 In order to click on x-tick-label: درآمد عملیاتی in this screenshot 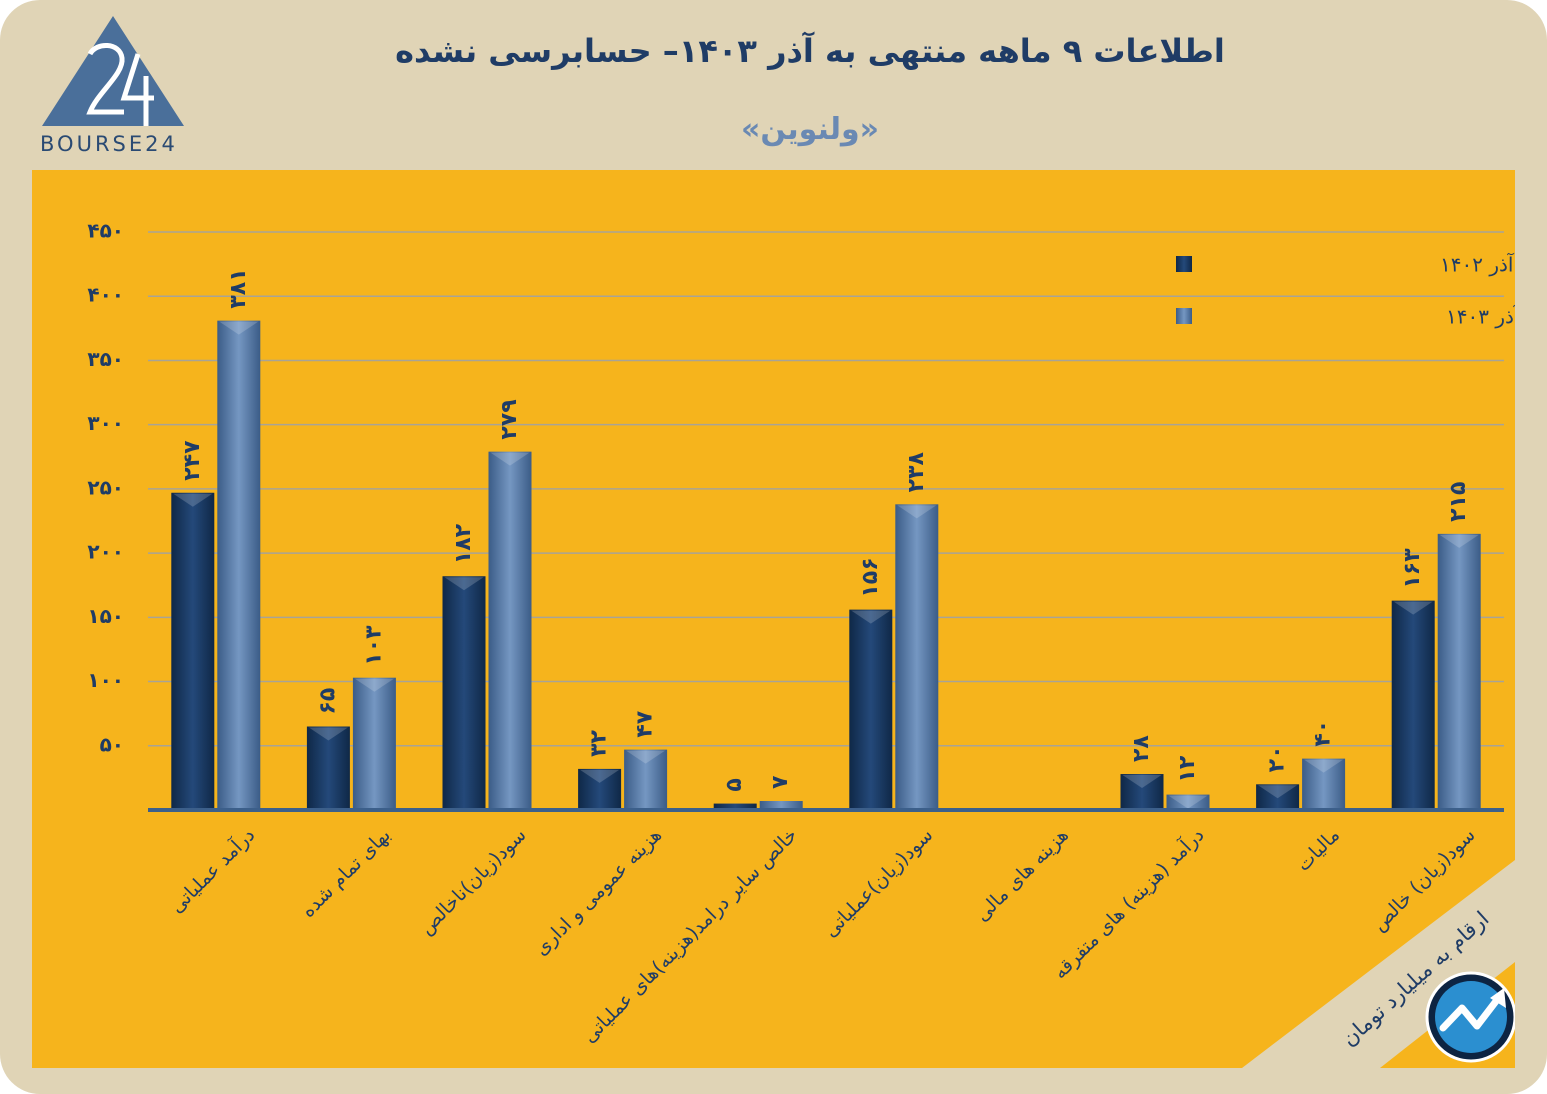, I will do `click(211, 870)`.